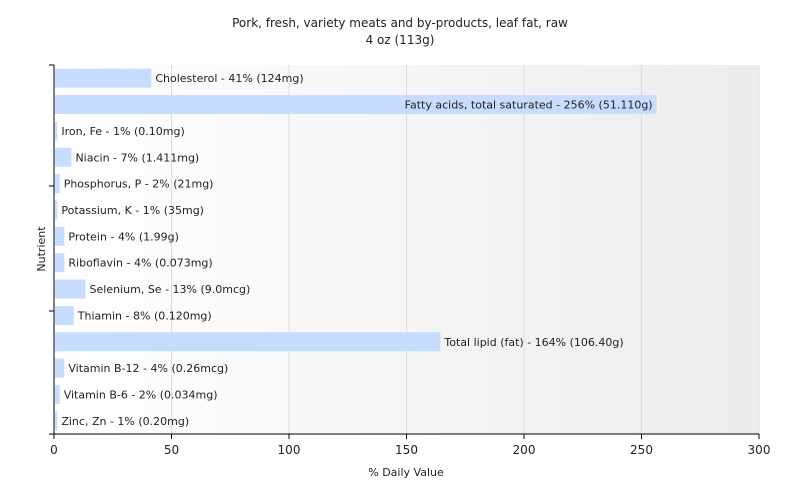 The image size is (800, 500). Describe the element at coordinates (400, 40) in the screenshot. I see `chart-subtitle: 4 oz (113g)` at that location.